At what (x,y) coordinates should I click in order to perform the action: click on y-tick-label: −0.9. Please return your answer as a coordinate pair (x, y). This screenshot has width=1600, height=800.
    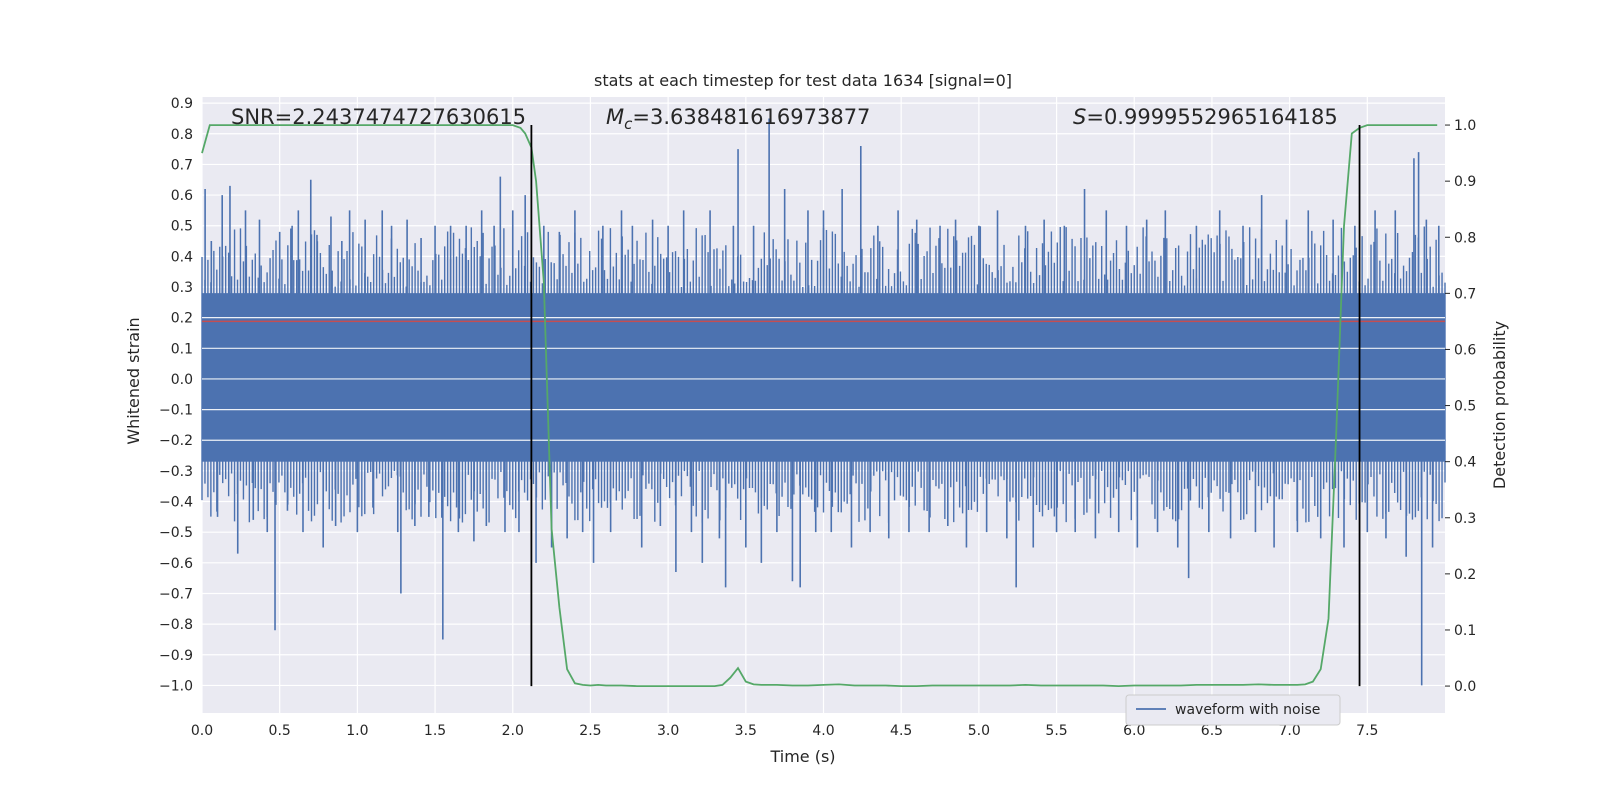
    Looking at the image, I should click on (176, 656).